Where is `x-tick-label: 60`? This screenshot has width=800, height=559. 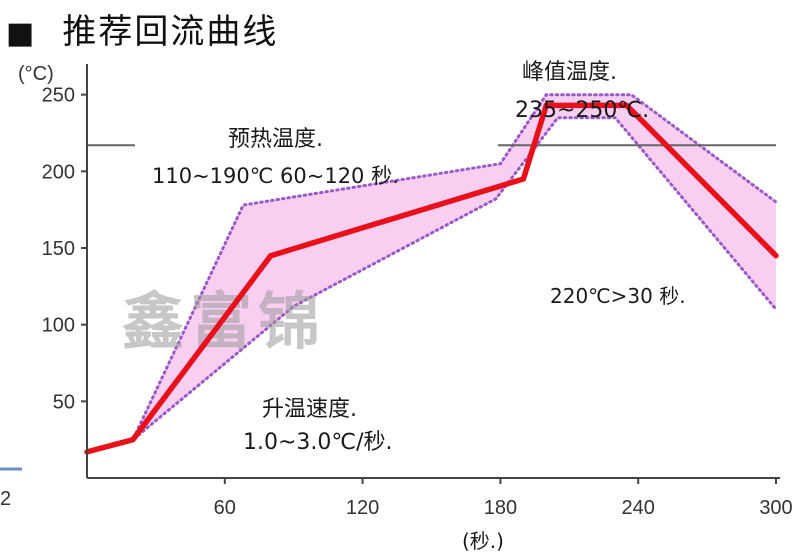 x-tick-label: 60 is located at coordinates (225, 508).